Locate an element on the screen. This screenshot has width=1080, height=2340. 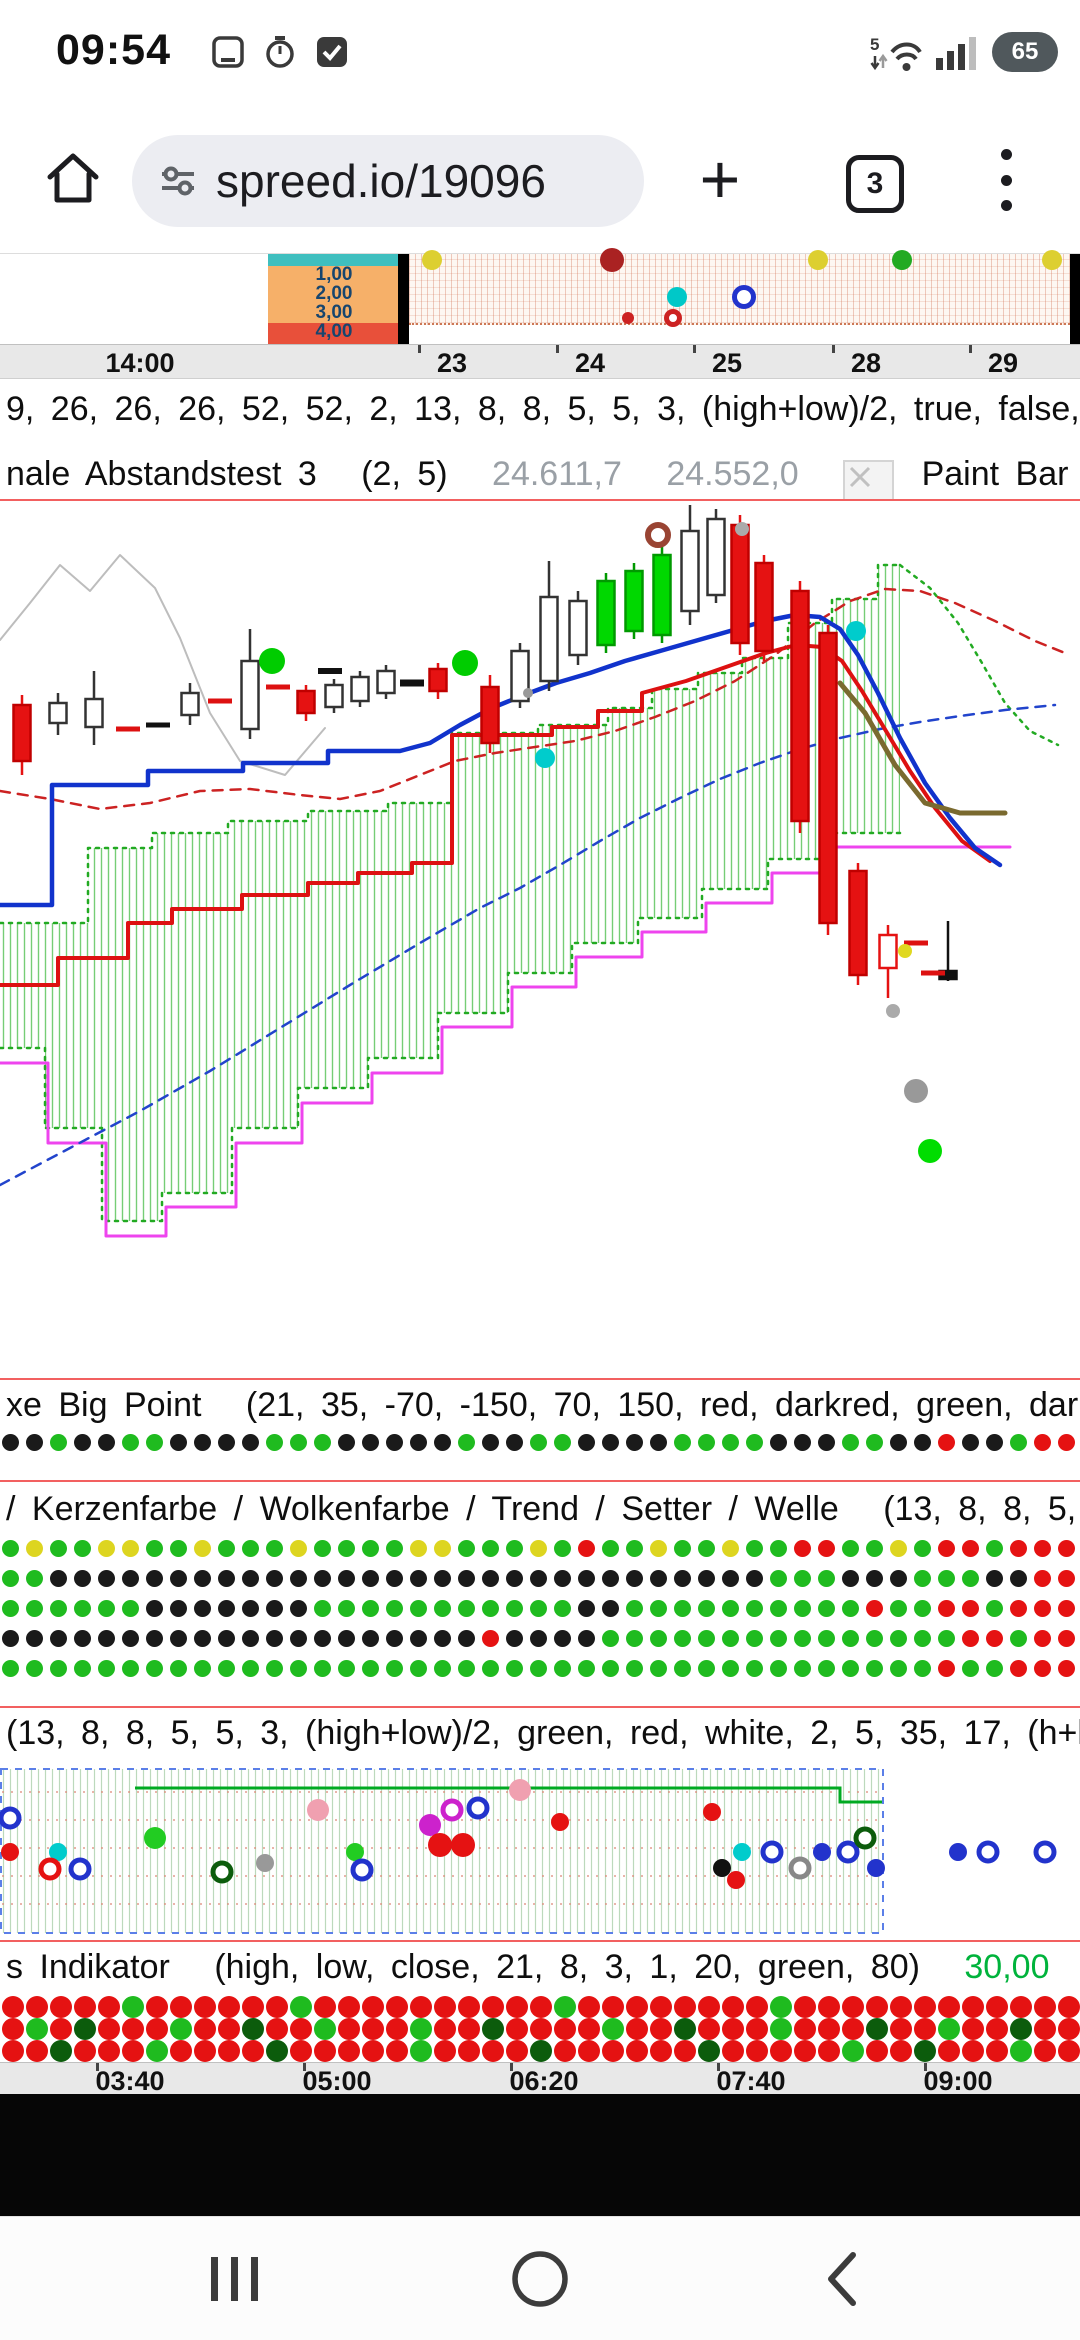
red-dashed is located at coordinates (533, 699).